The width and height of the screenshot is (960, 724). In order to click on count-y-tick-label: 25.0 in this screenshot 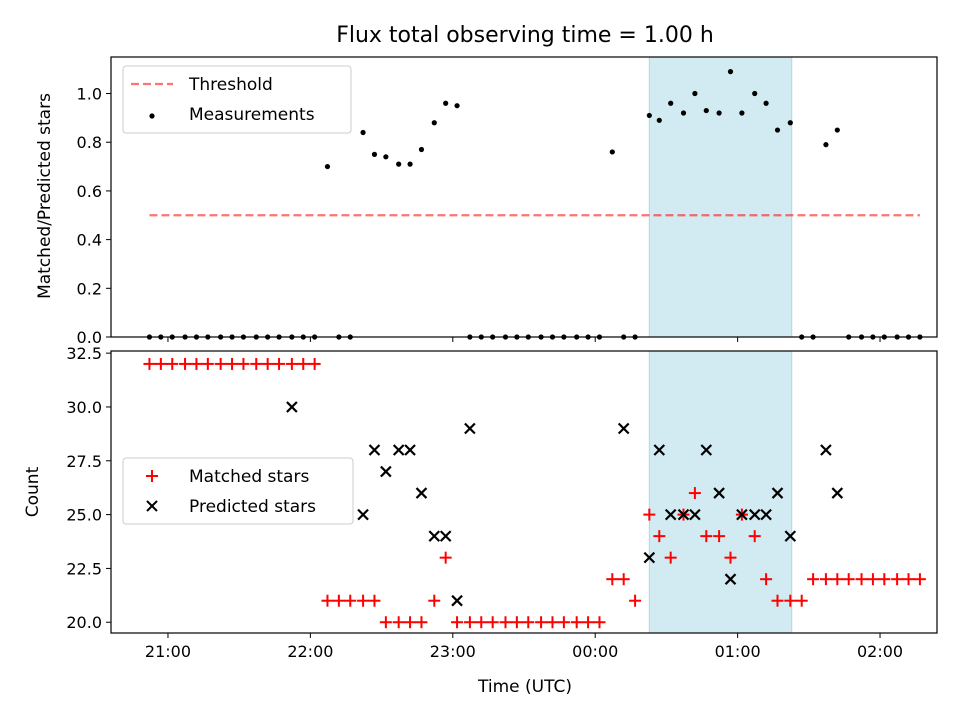, I will do `click(84, 515)`.